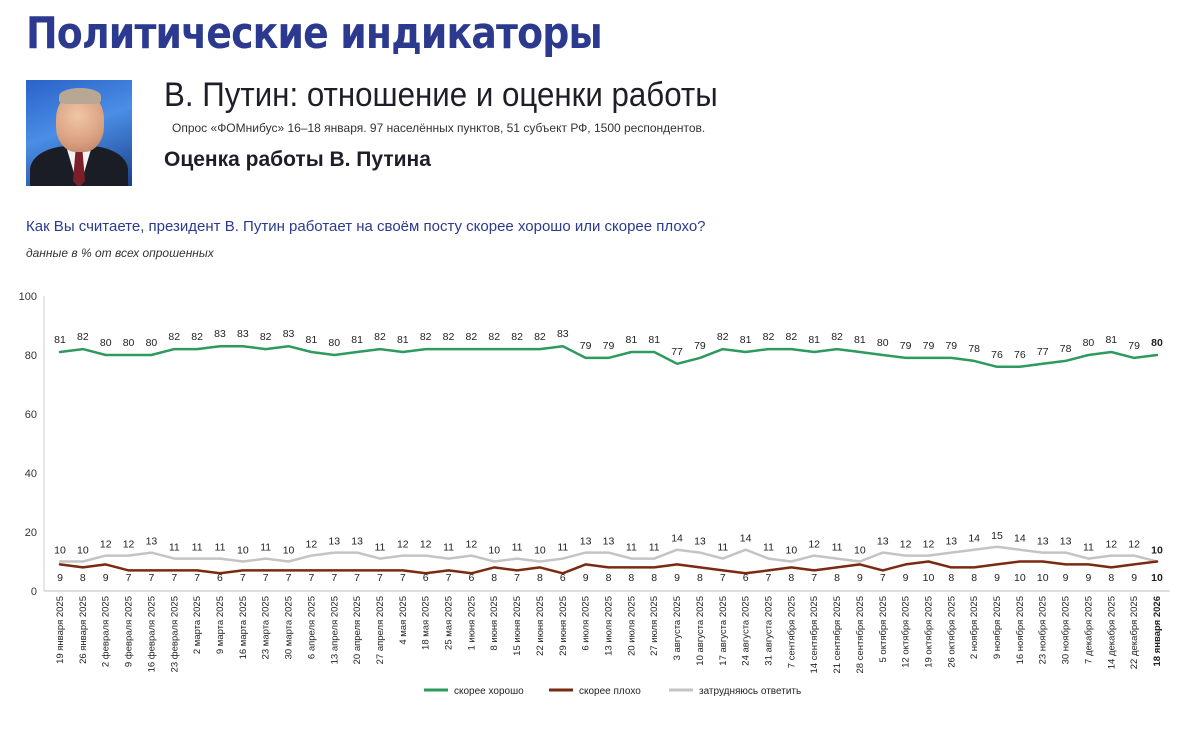 This screenshot has height=739, width=1200. Describe the element at coordinates (494, 623) in the screenshot. I see `x-tick-label: 8 июня 2025` at that location.